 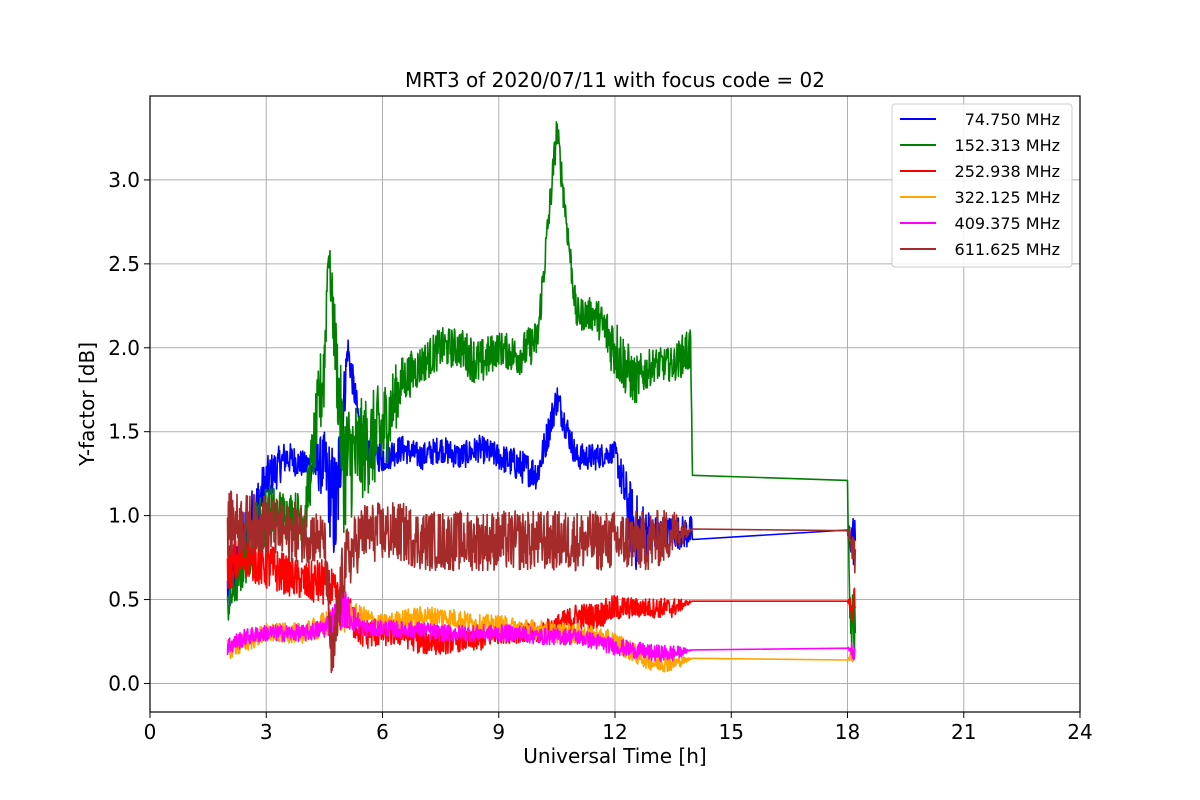 What do you see at coordinates (124, 264) in the screenshot?
I see `y-tick-label: 2.5` at bounding box center [124, 264].